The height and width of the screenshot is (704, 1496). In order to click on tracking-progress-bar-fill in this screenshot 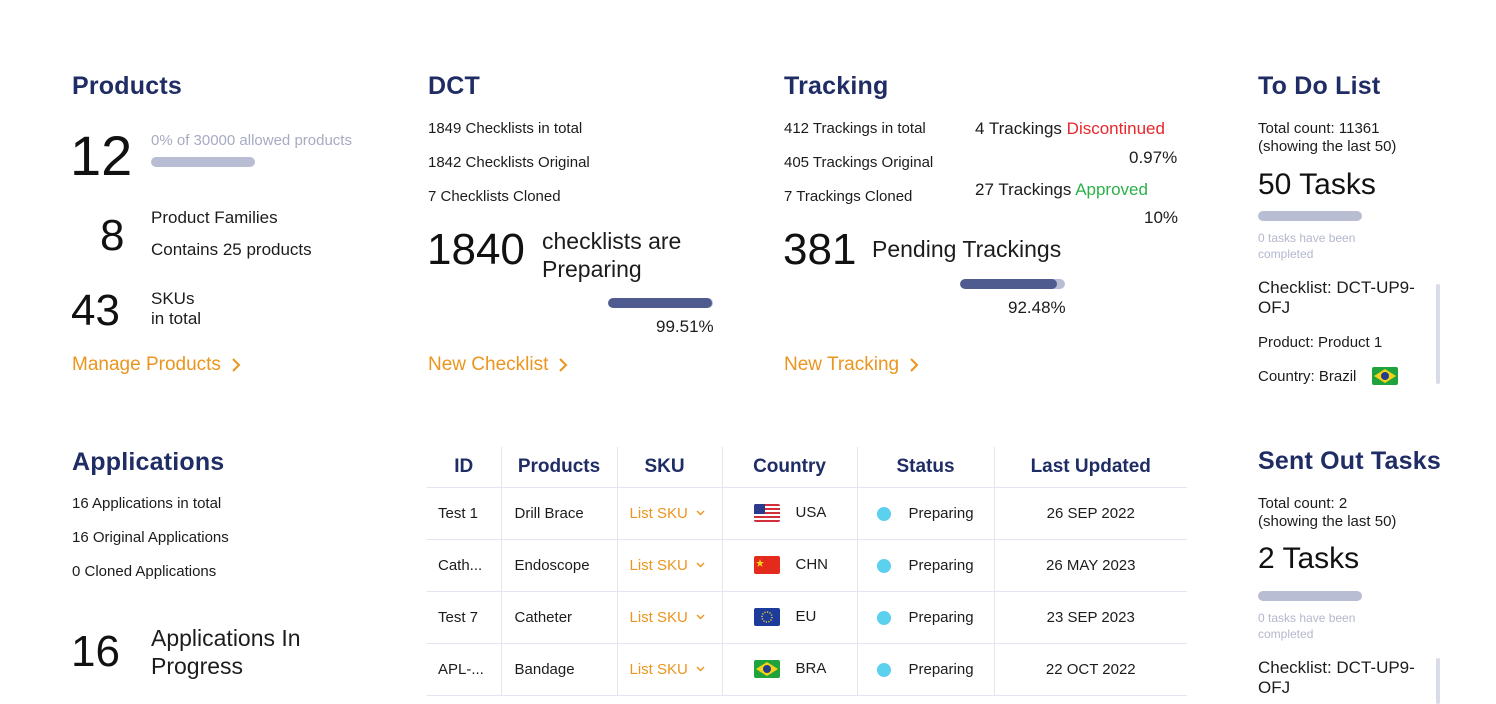, I will do `click(1009, 284)`.